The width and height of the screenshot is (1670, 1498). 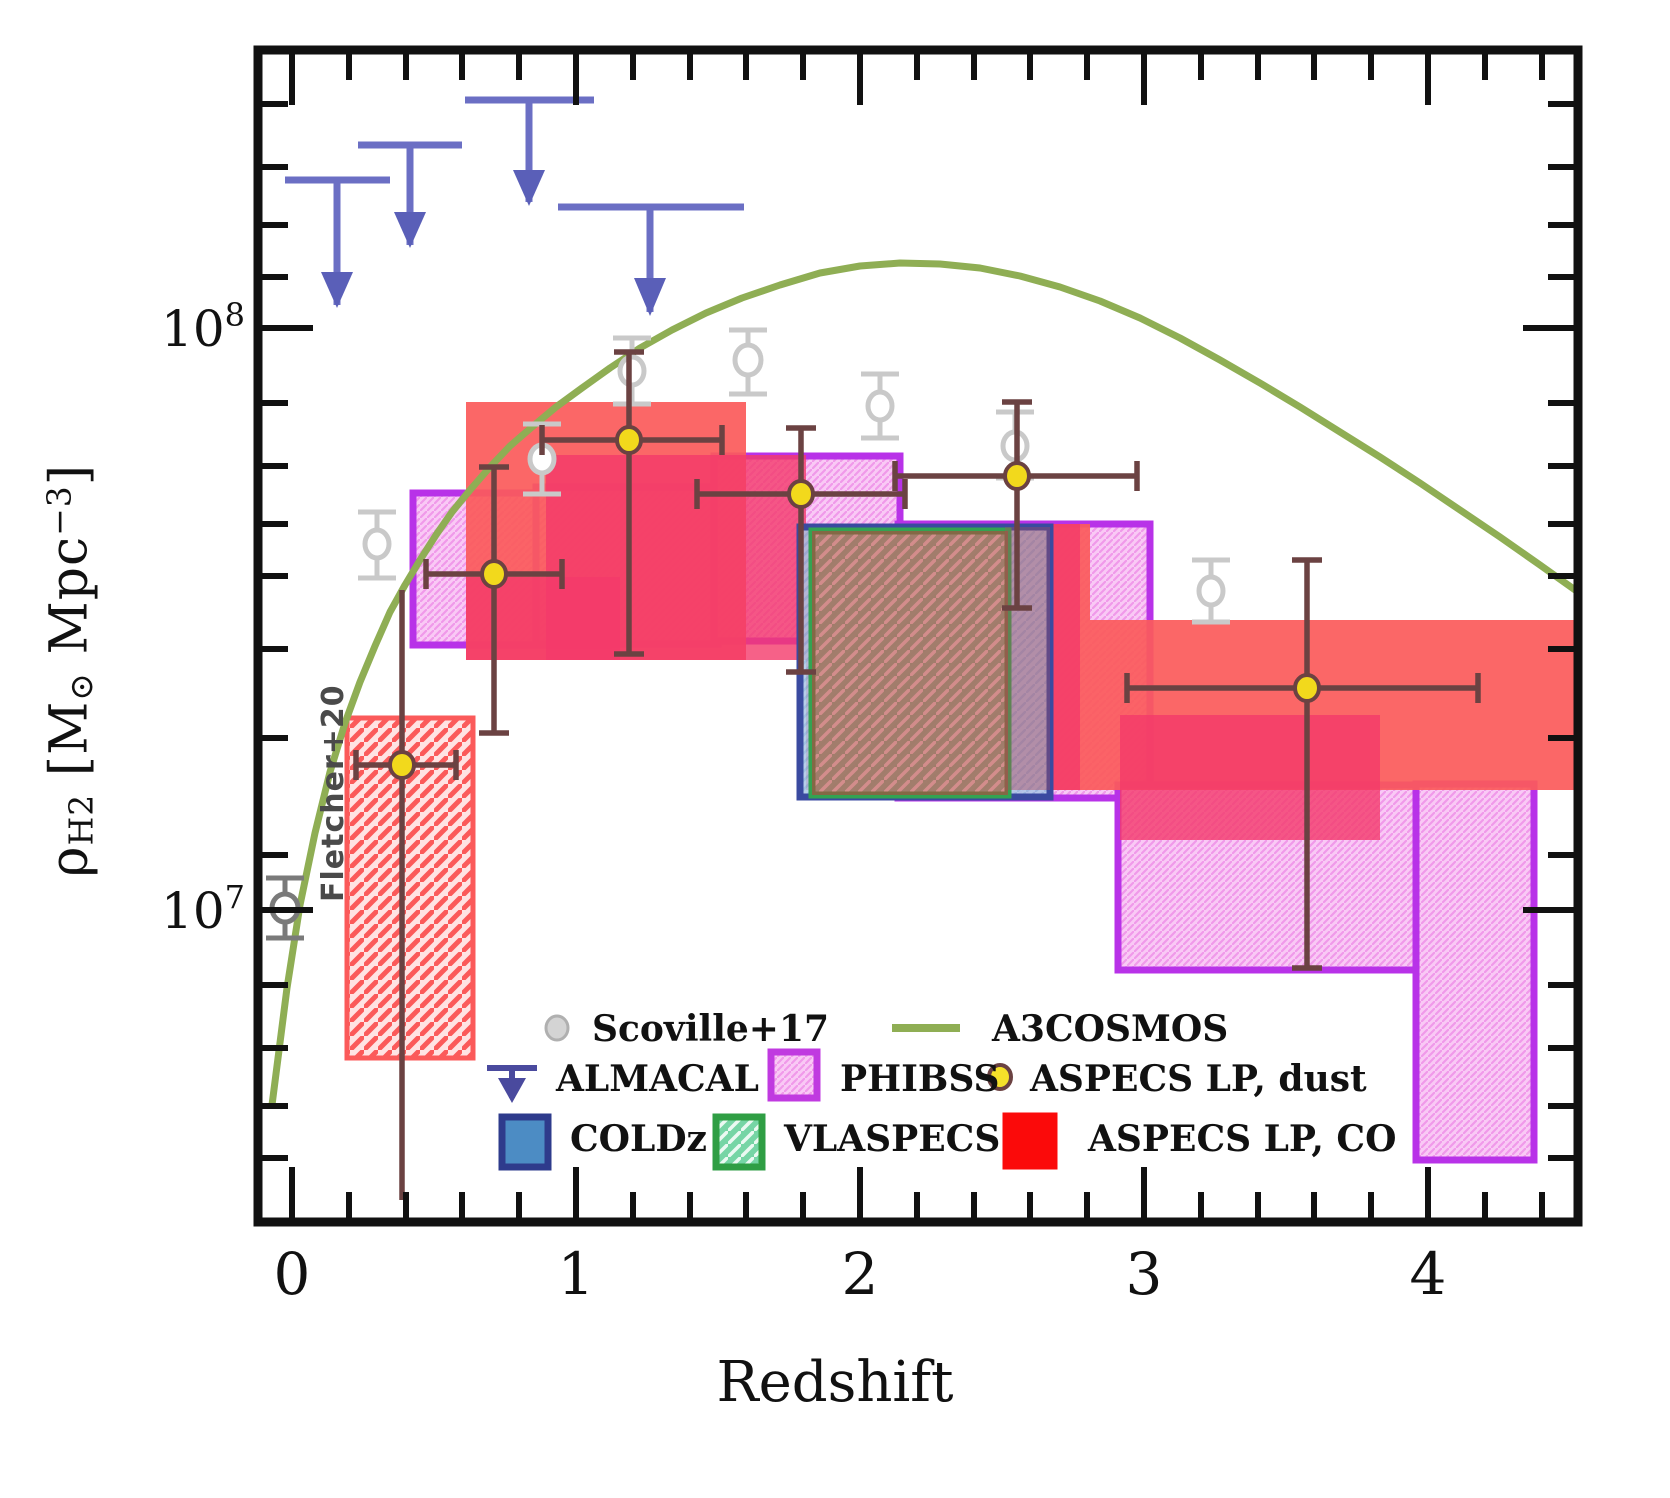 I want to click on x-axis-title: Redshift, so click(x=835, y=1382).